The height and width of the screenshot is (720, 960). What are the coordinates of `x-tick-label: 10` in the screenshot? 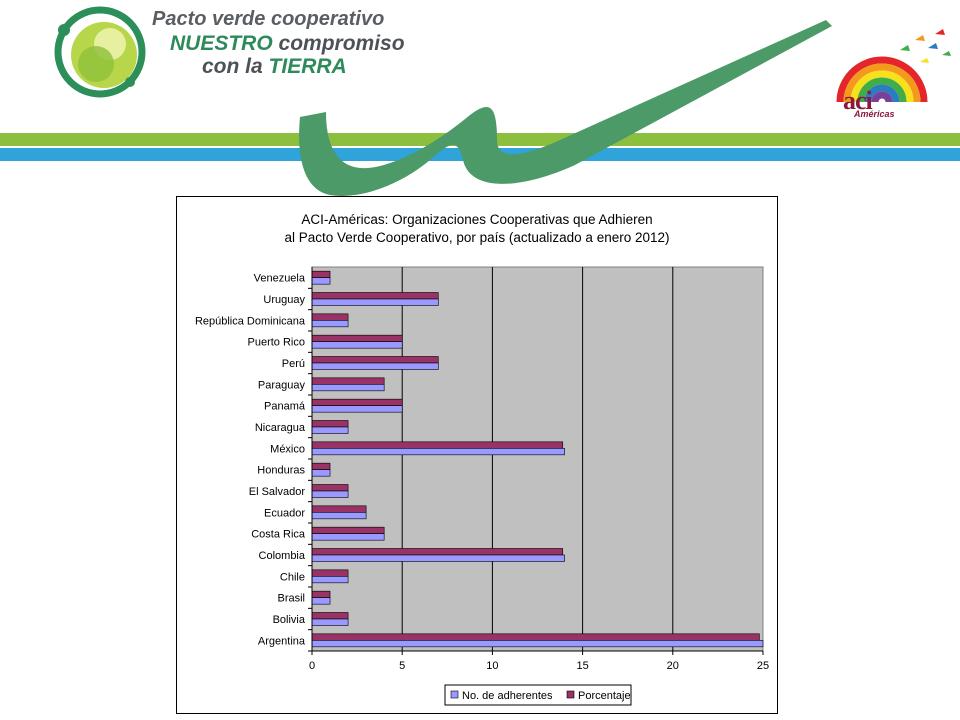 It's located at (492, 666).